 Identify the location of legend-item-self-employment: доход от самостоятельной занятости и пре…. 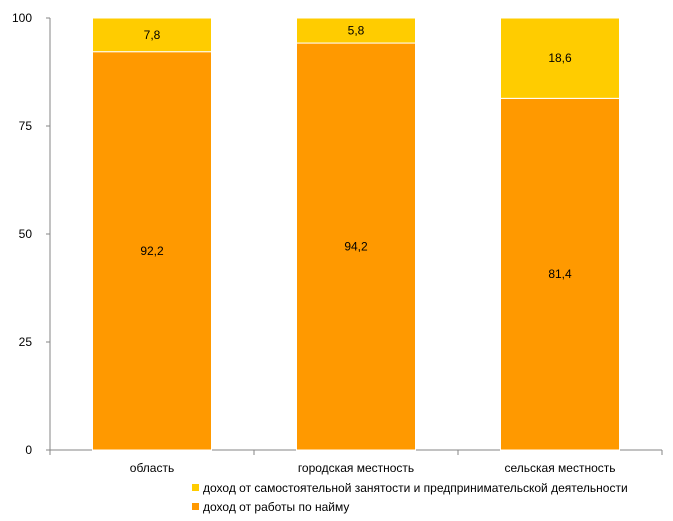
(410, 487).